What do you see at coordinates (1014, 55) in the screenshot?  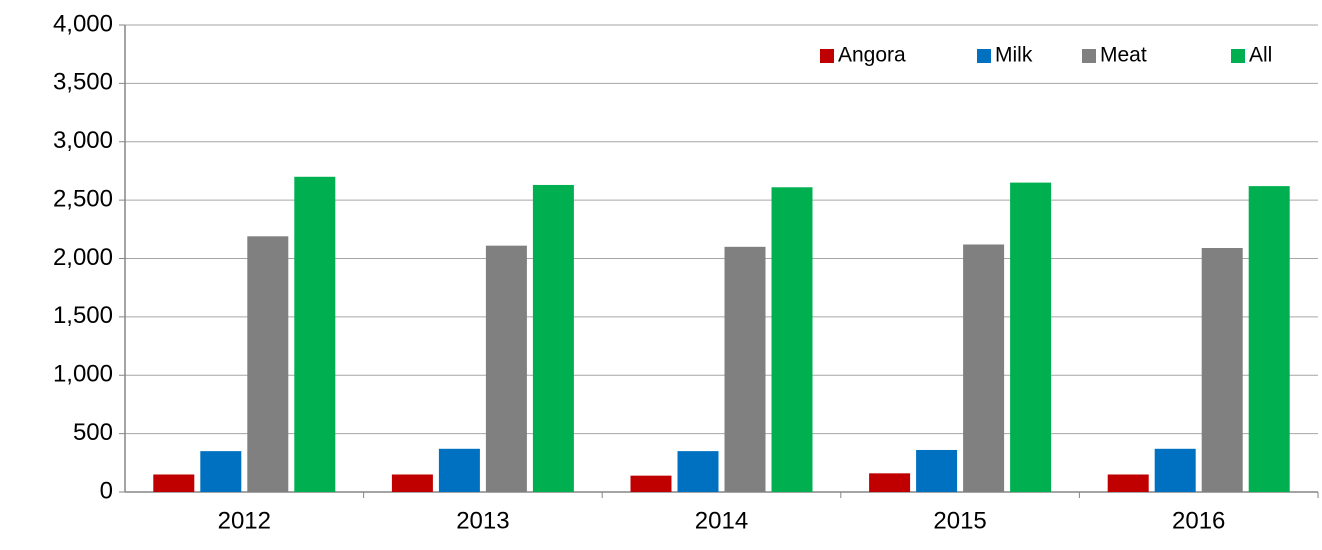 I see `legend-label: Milk` at bounding box center [1014, 55].